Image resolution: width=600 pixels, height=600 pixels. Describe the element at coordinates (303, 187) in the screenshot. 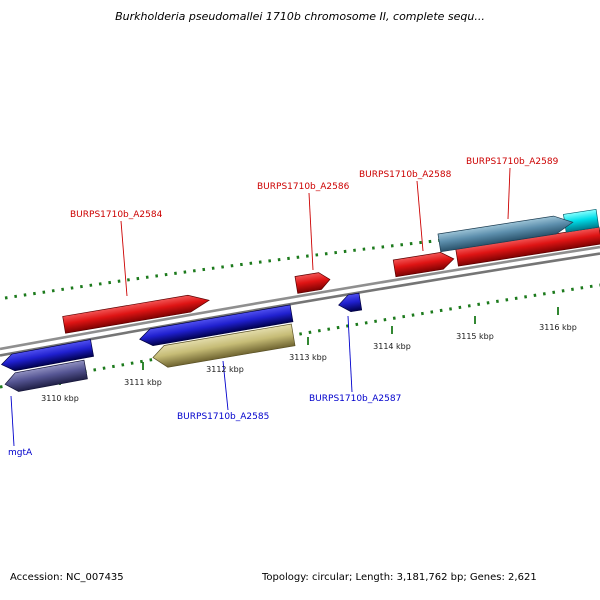

I see `gene-label-BURPS1710b_A2586: BURPS1710b_A2586` at that location.